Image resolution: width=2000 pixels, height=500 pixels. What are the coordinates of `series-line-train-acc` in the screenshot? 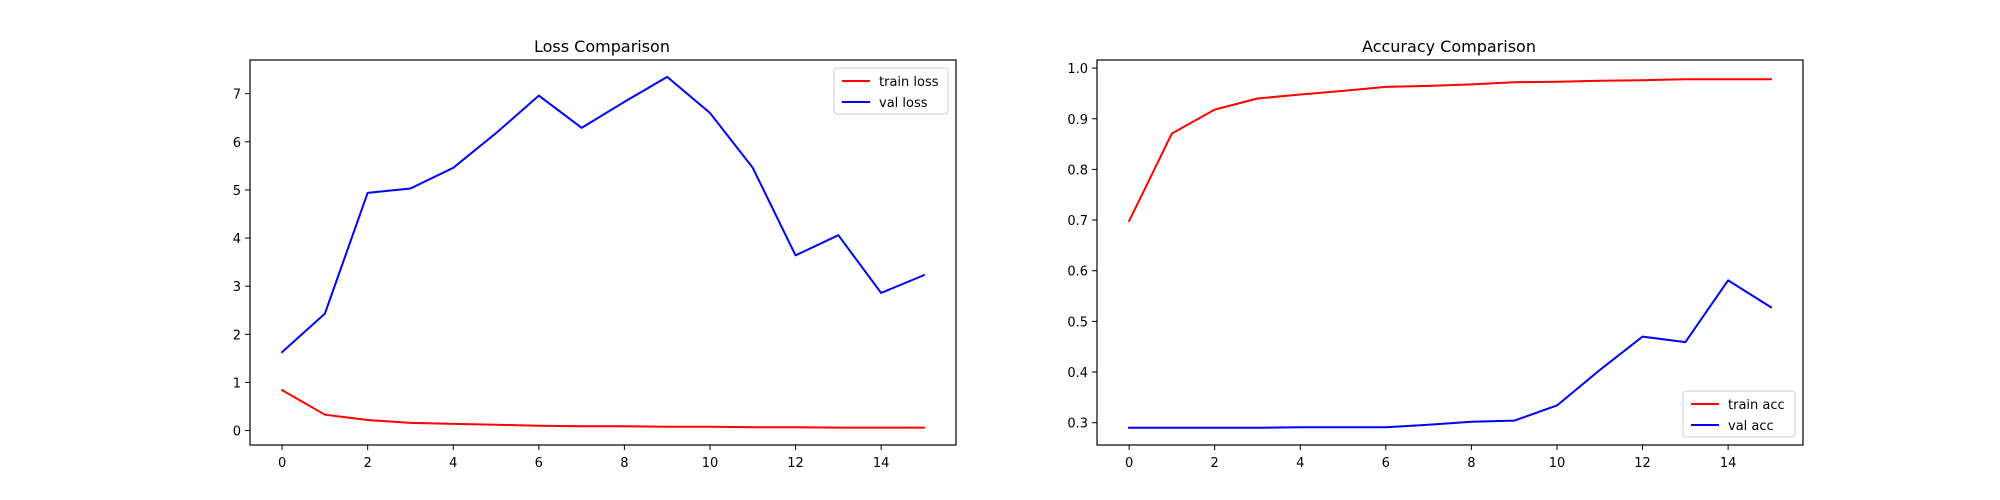 It's located at (1449, 150).